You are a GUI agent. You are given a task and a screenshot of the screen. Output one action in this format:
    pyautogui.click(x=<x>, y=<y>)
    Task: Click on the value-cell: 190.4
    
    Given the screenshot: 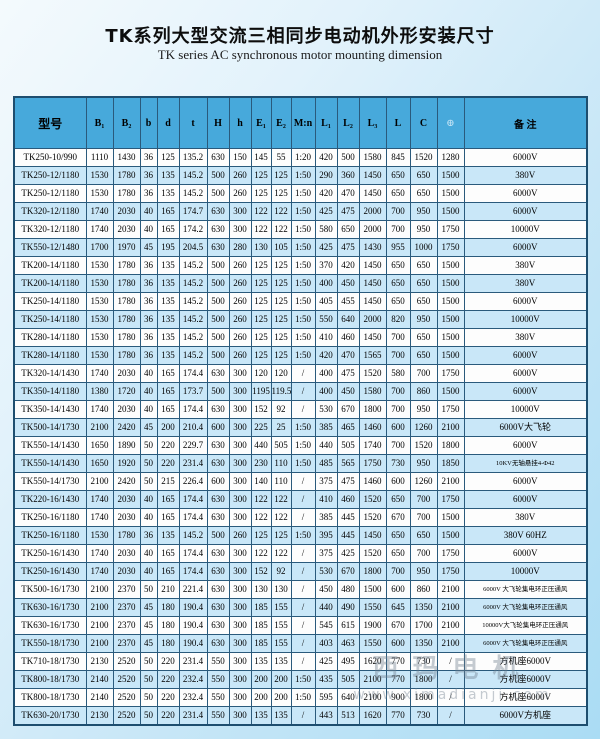 What is the action you would take?
    pyautogui.click(x=193, y=643)
    